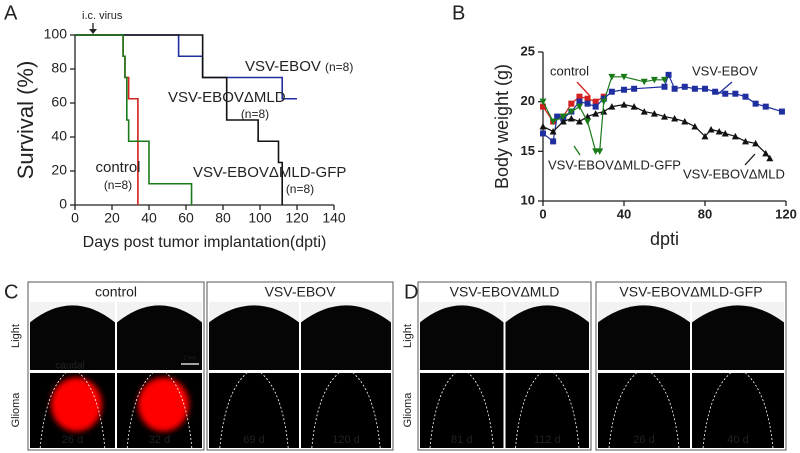  What do you see at coordinates (547, 440) in the screenshot?
I see `image-day-label: 112 d` at bounding box center [547, 440].